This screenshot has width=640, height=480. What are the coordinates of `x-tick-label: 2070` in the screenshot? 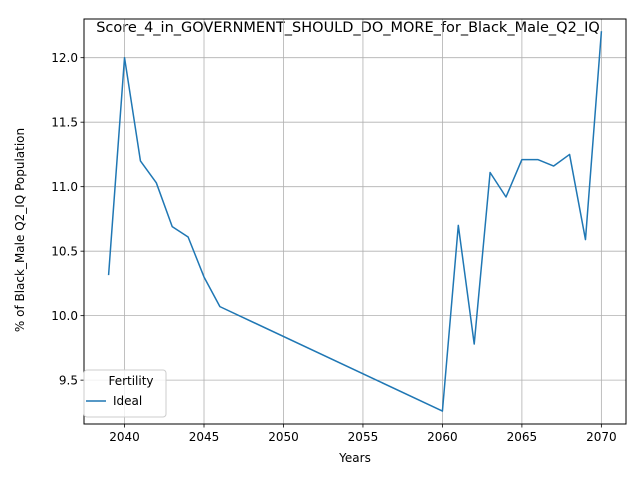 It's located at (601, 437).